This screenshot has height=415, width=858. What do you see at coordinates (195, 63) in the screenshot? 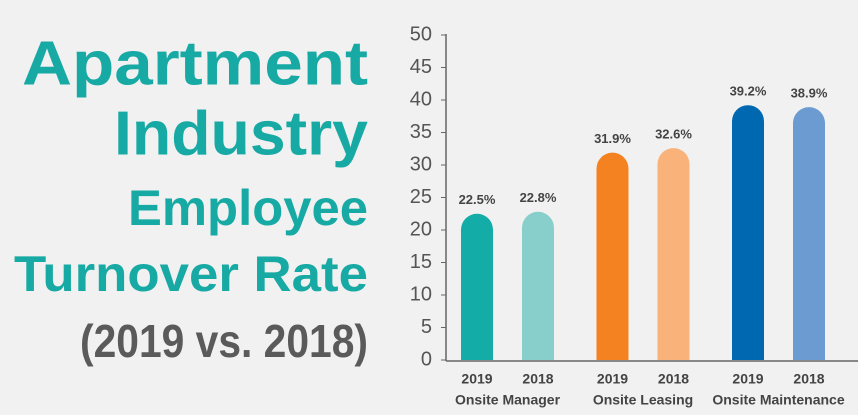
I see `title-line: Apartment` at bounding box center [195, 63].